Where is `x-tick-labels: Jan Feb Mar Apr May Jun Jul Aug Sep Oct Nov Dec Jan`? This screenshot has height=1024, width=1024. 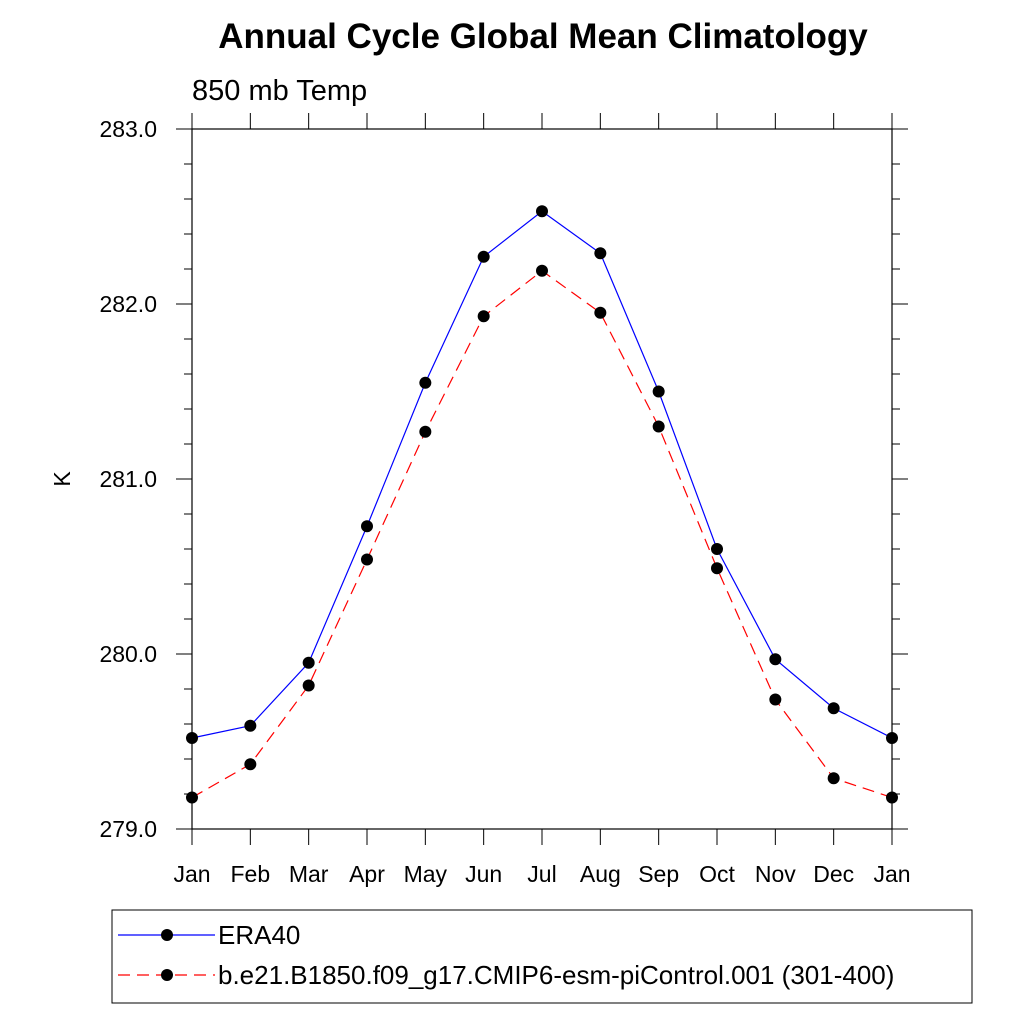 x-tick-labels: Jan Feb Mar Apr May Jun Jul Aug Sep Oct Nov Dec Jan is located at coordinates (541, 874).